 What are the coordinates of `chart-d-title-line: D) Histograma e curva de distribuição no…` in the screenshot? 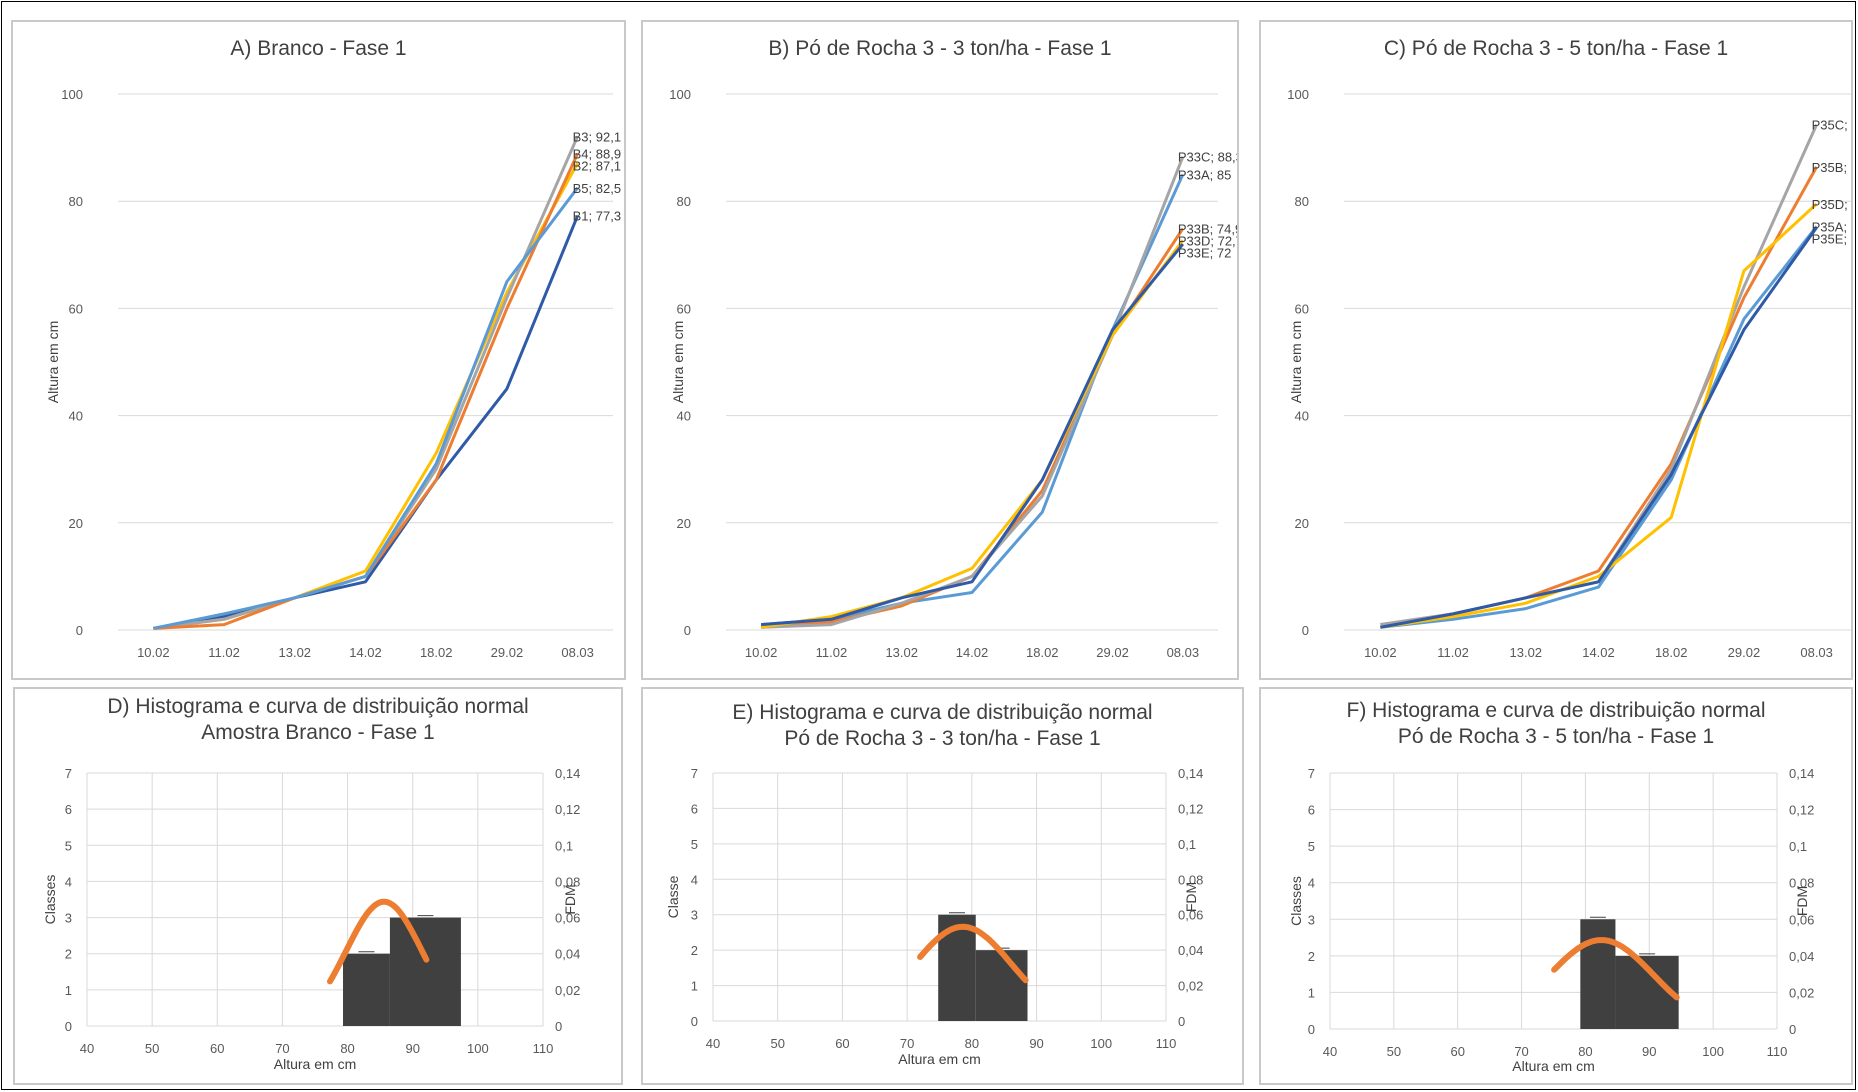 It's located at (317, 706).